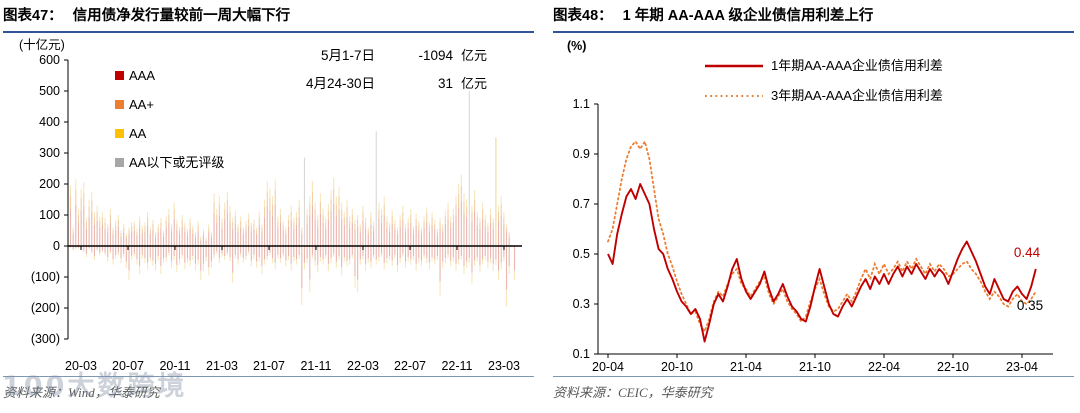 The image size is (1080, 413). What do you see at coordinates (45, 339) in the screenshot?
I see `y-tick-label: (300)` at bounding box center [45, 339].